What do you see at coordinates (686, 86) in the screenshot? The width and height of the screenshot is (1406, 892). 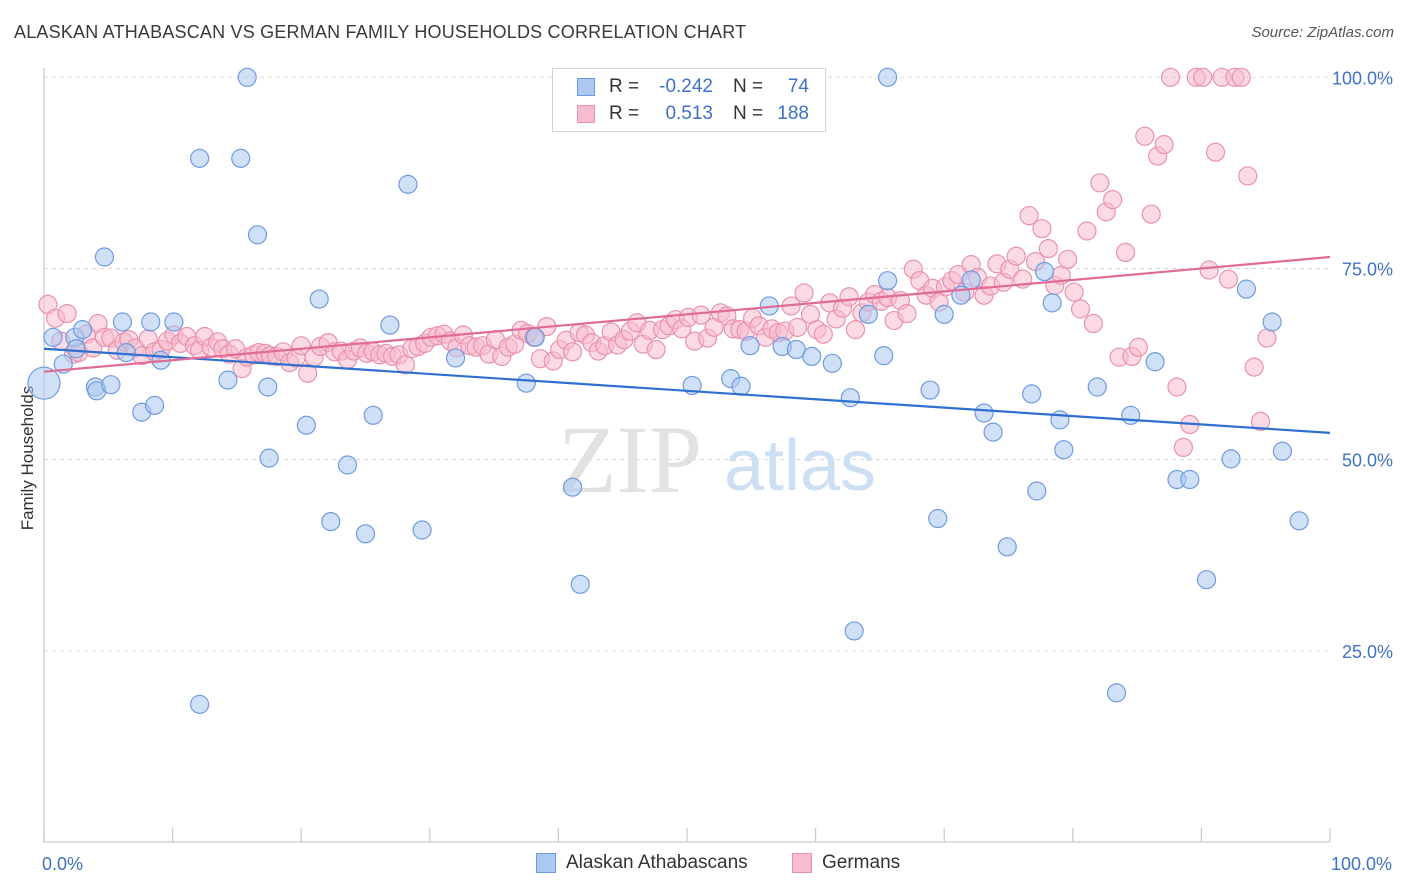 I see `legend-r-value: -0.242` at bounding box center [686, 86].